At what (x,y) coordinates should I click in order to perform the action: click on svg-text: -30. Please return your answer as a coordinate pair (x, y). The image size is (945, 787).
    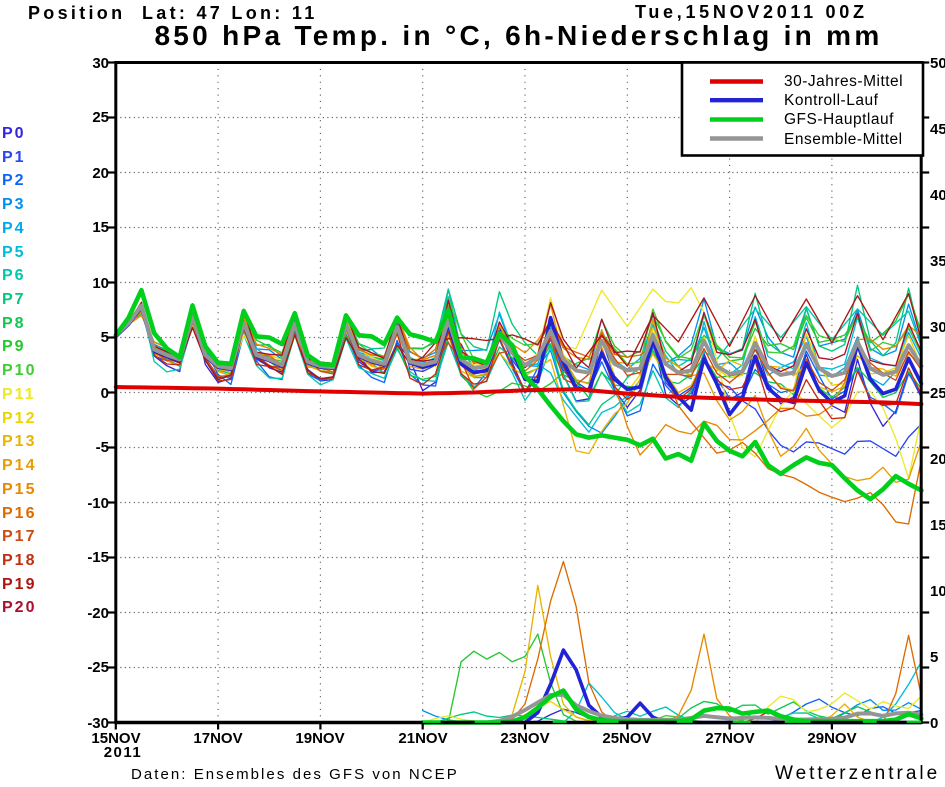
    Looking at the image, I should click on (98, 723).